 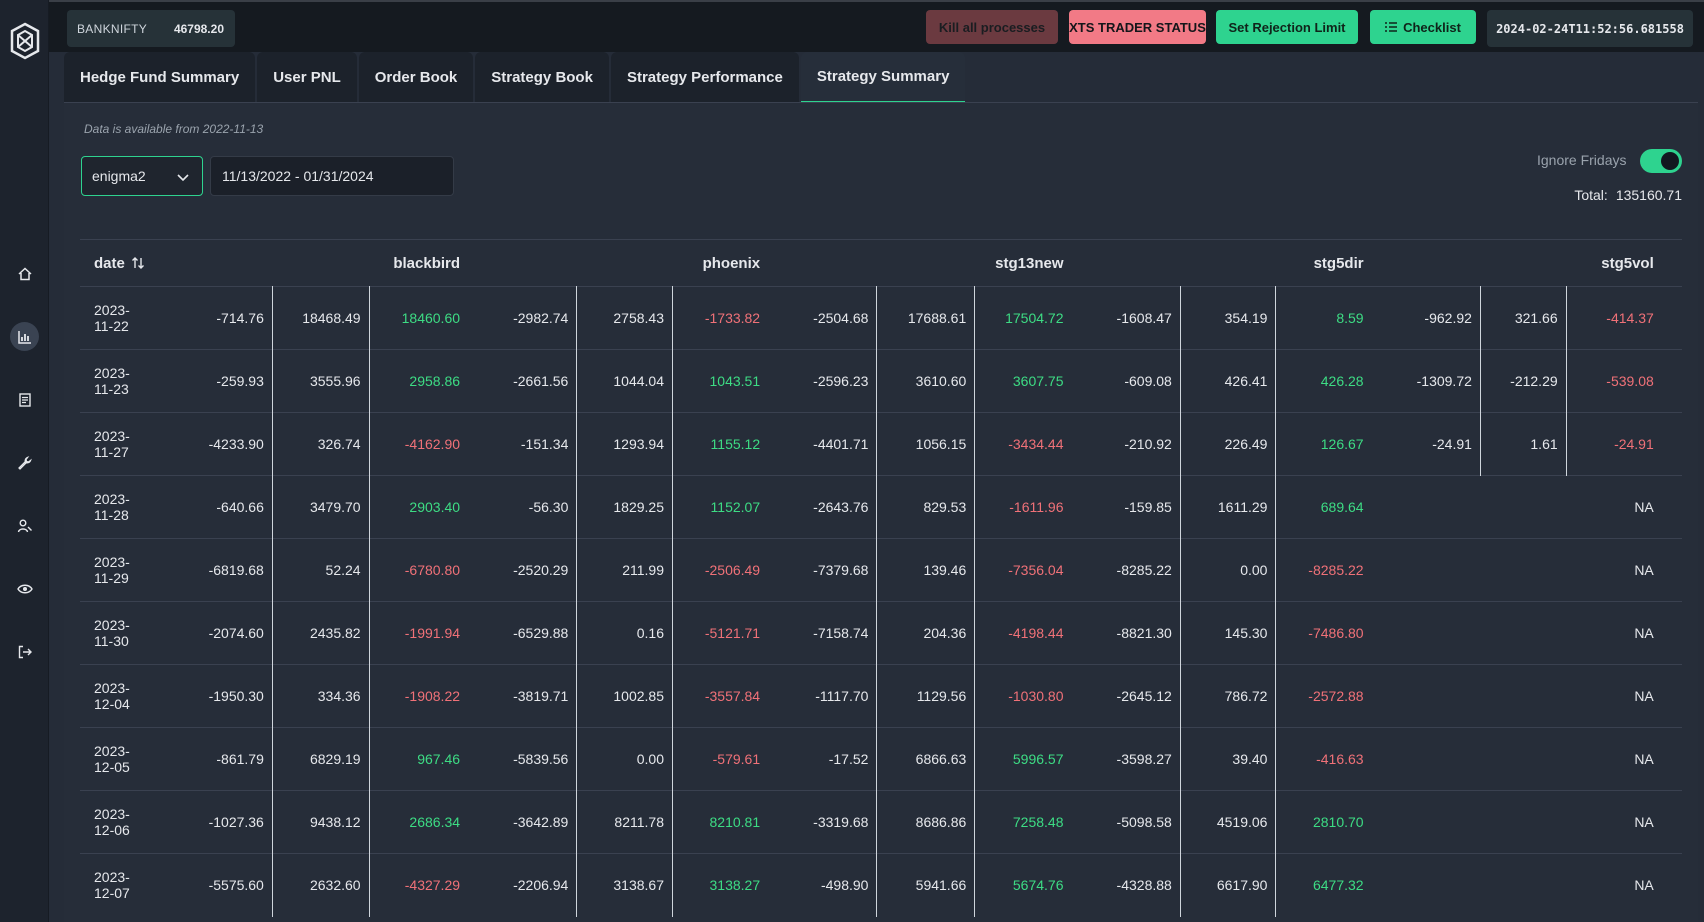 What do you see at coordinates (123, 263) in the screenshot?
I see `date-column-header: date` at bounding box center [123, 263].